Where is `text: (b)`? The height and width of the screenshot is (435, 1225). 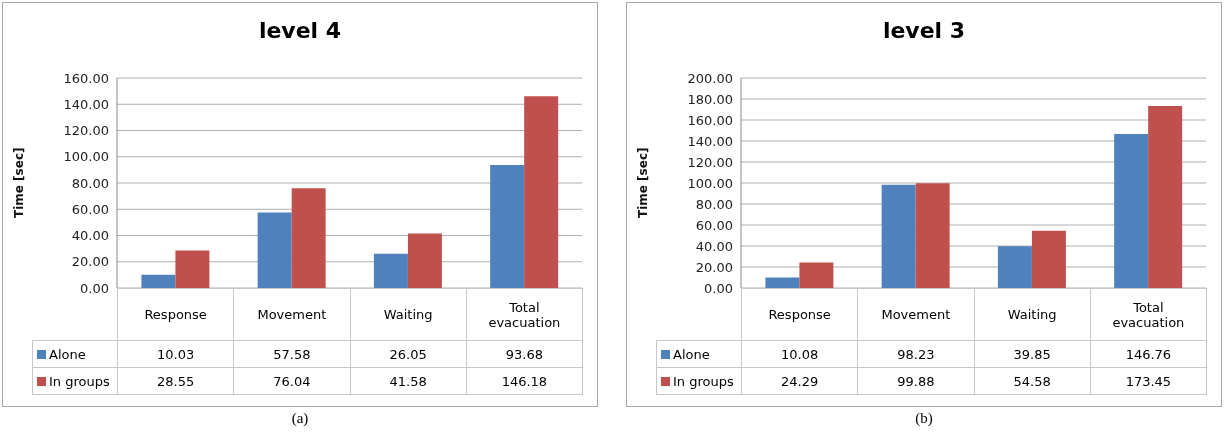
text: (b) is located at coordinates (924, 418).